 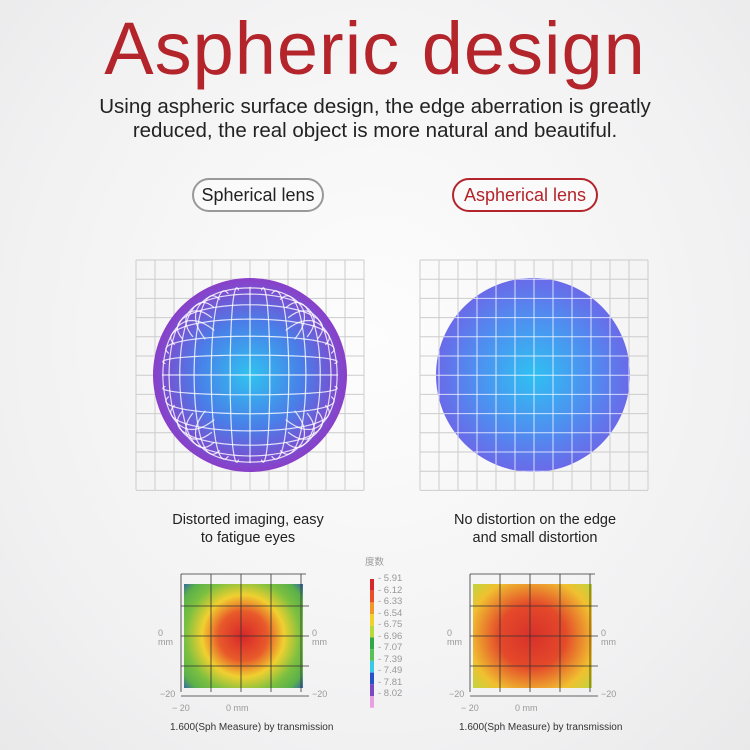 I want to click on undistorted-grid, so click(x=533, y=375).